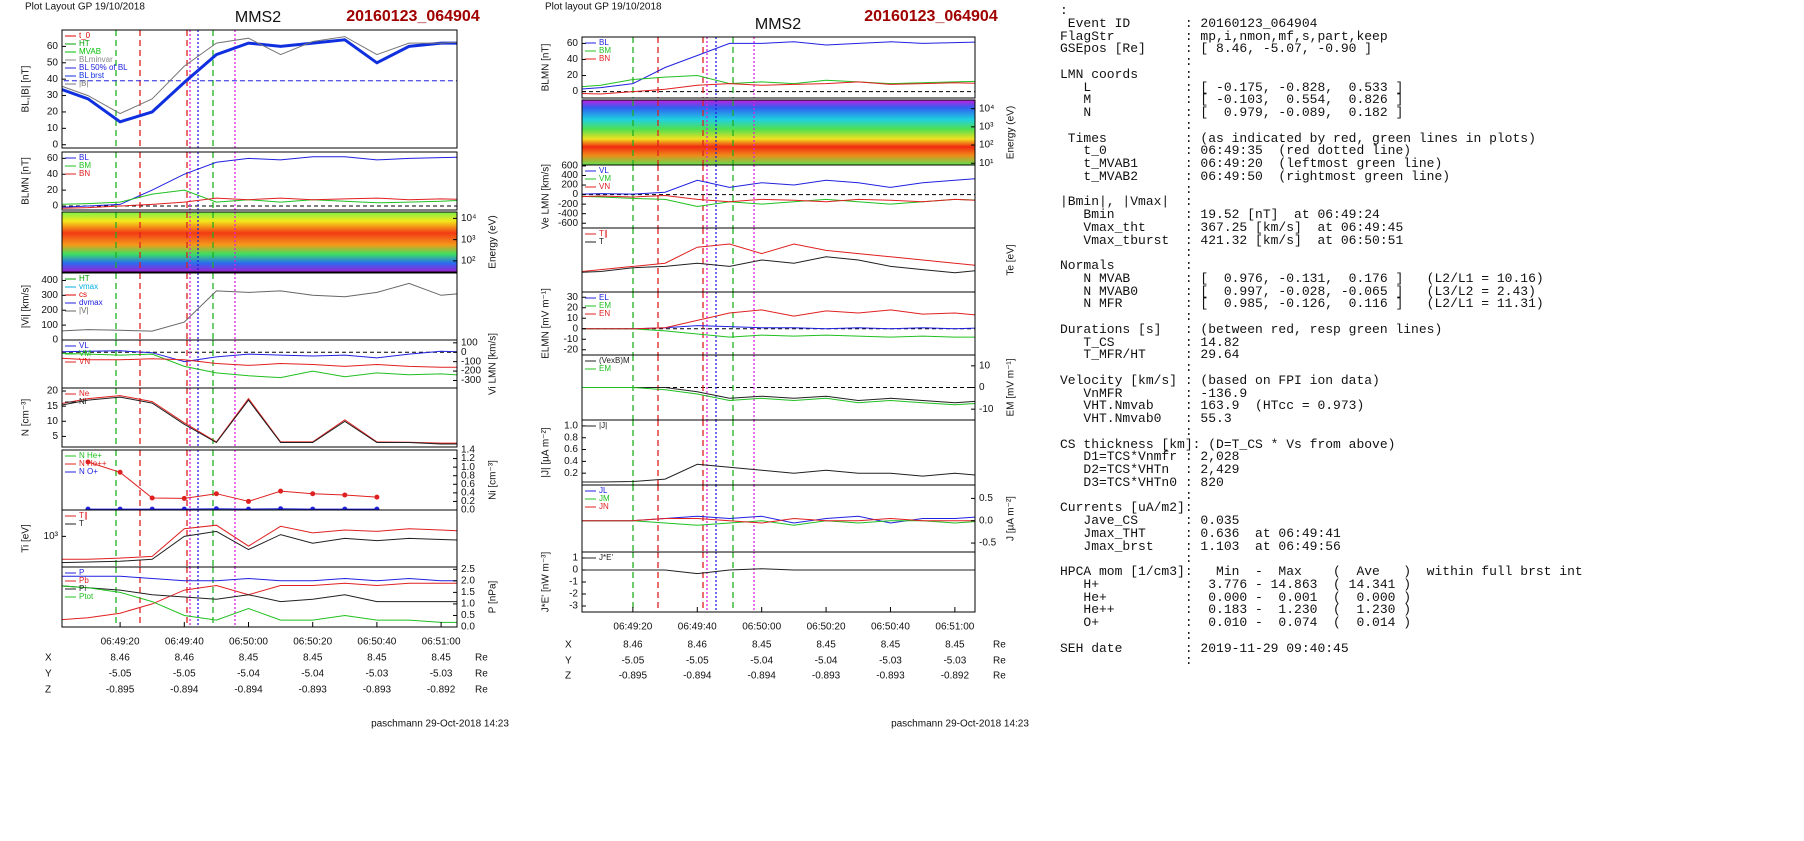 This screenshot has height=841, width=1804. What do you see at coordinates (603, 490) in the screenshot?
I see `legend-label: JL` at bounding box center [603, 490].